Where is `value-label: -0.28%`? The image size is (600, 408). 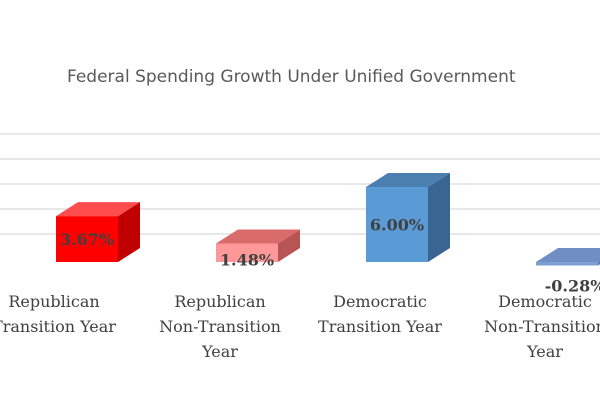
value-label: -0.28% is located at coordinates (572, 286).